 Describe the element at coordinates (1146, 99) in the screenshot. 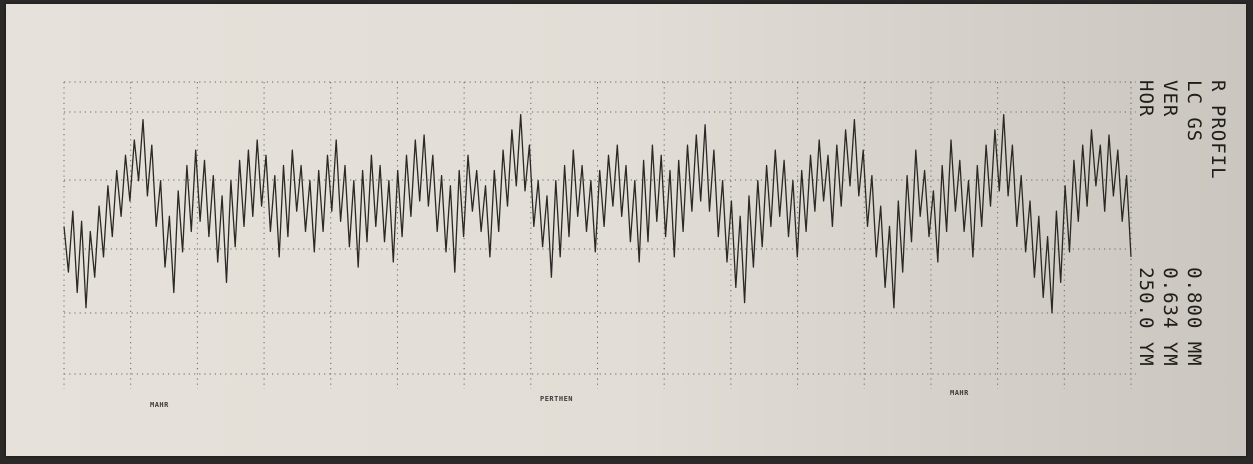

I see `side-label-hor: HOR` at that location.